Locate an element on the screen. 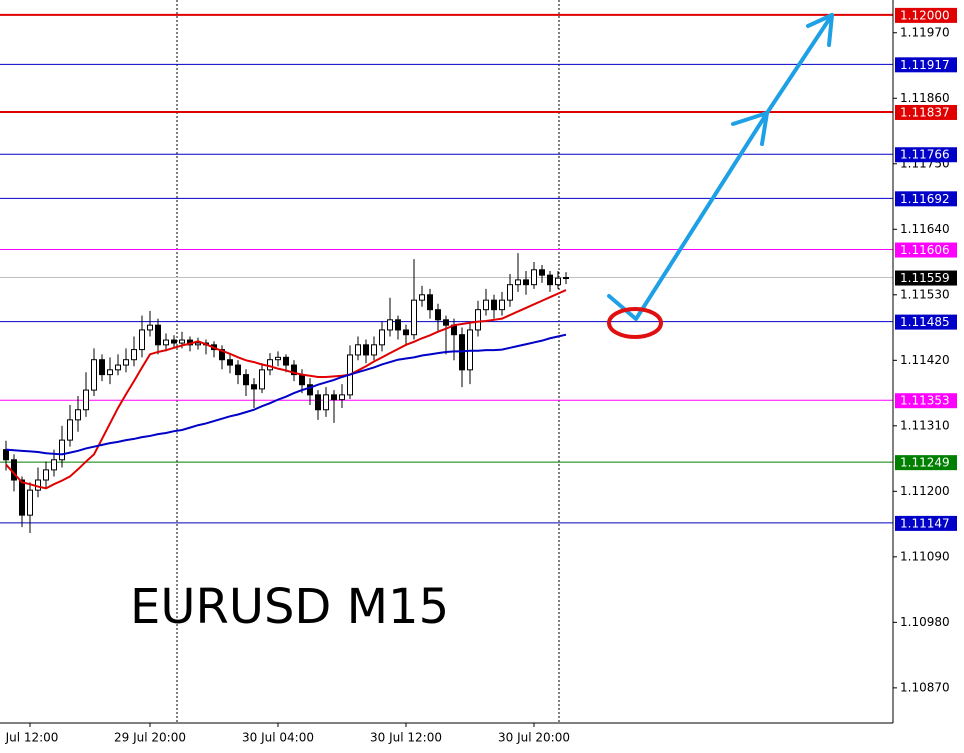 The width and height of the screenshot is (964, 753). x-tick-label: 30 Jul 20:00 is located at coordinates (534, 738).